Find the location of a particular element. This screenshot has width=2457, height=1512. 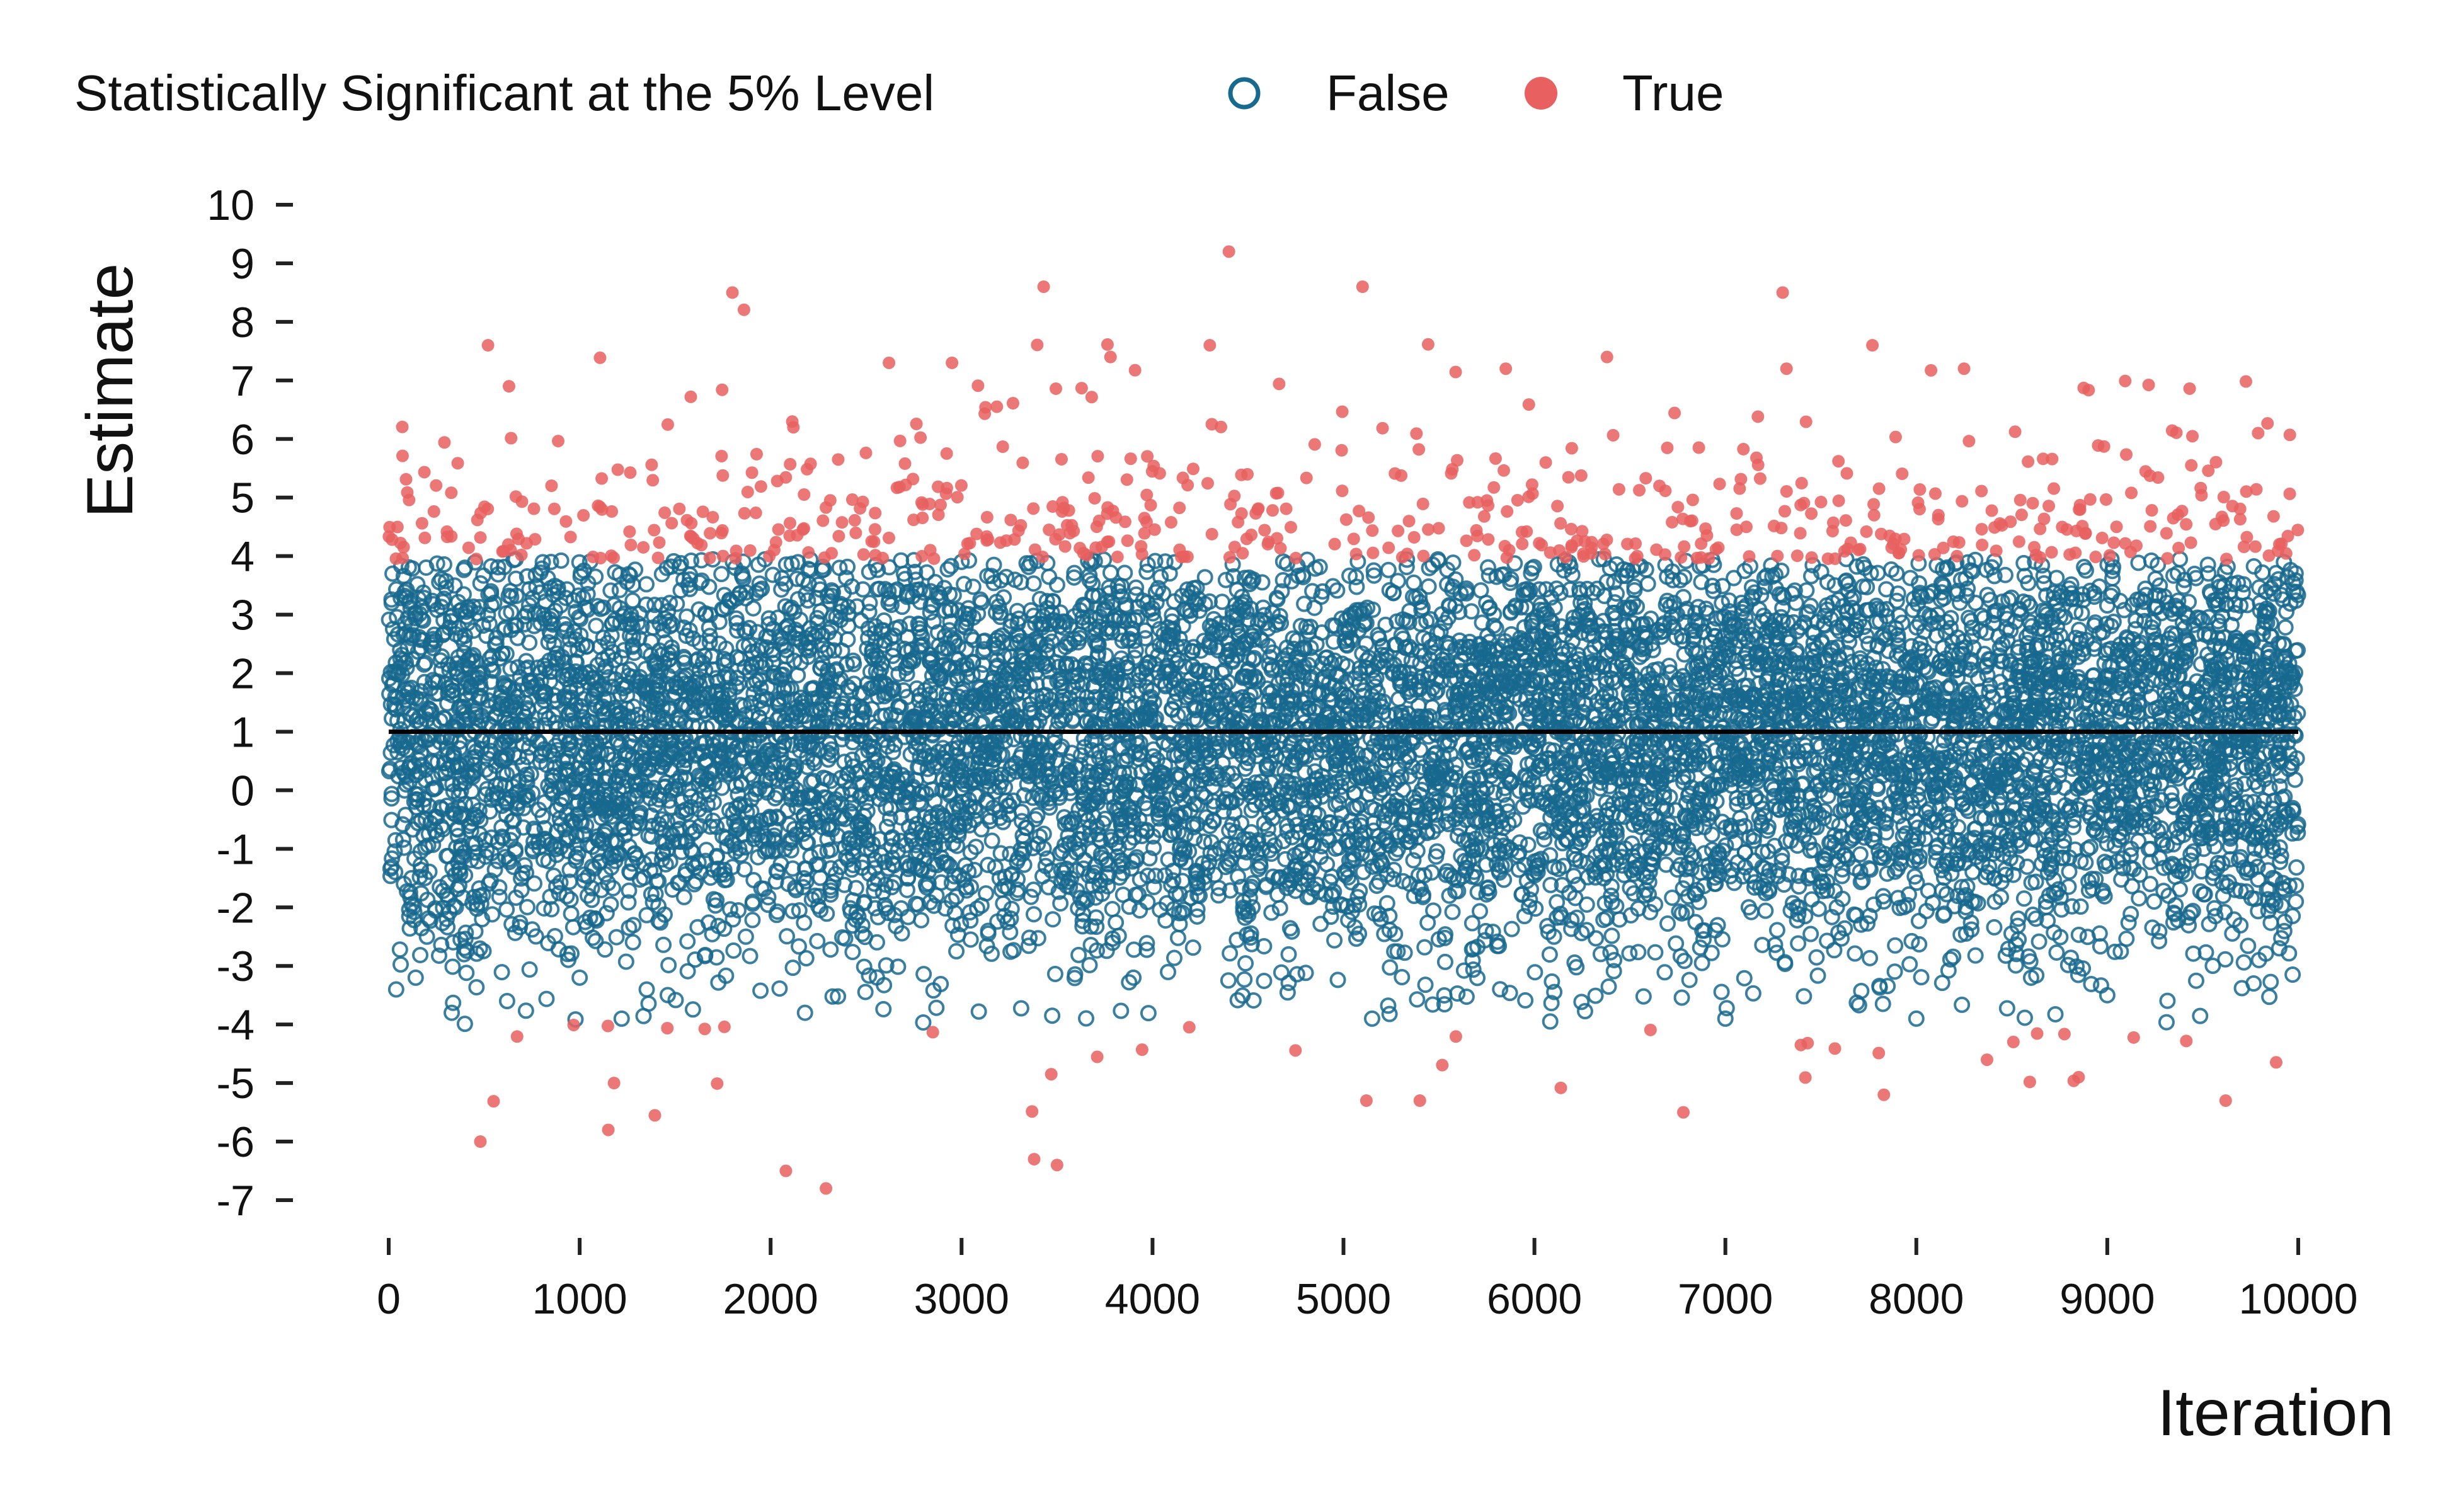

legend-false-marker is located at coordinates (1244, 93).